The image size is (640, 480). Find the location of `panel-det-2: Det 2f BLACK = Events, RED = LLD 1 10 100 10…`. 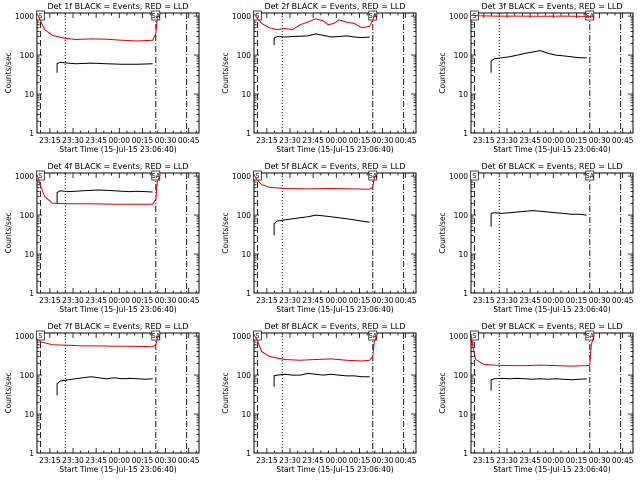

panel-det-2: Det 2f BLACK = Events, RED = LLD 1 10 100 10… is located at coordinates (319, 78).